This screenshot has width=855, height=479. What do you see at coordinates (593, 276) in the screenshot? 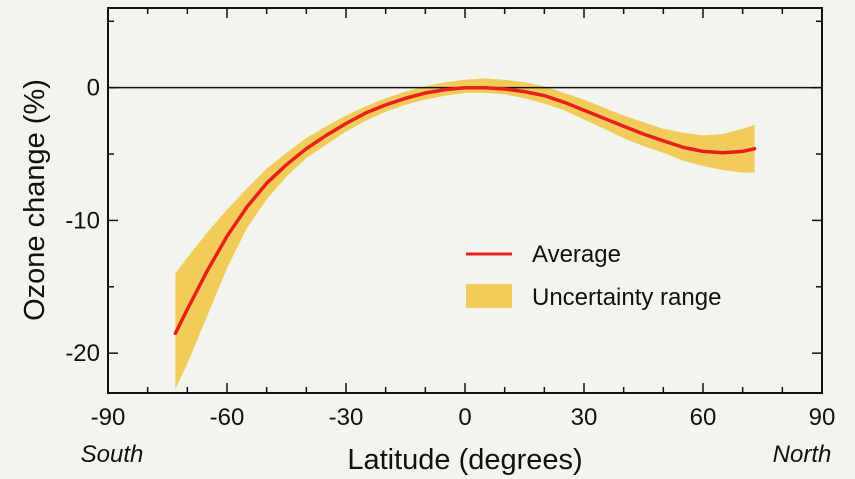
I see `legend: Average Uncertainty range` at bounding box center [593, 276].